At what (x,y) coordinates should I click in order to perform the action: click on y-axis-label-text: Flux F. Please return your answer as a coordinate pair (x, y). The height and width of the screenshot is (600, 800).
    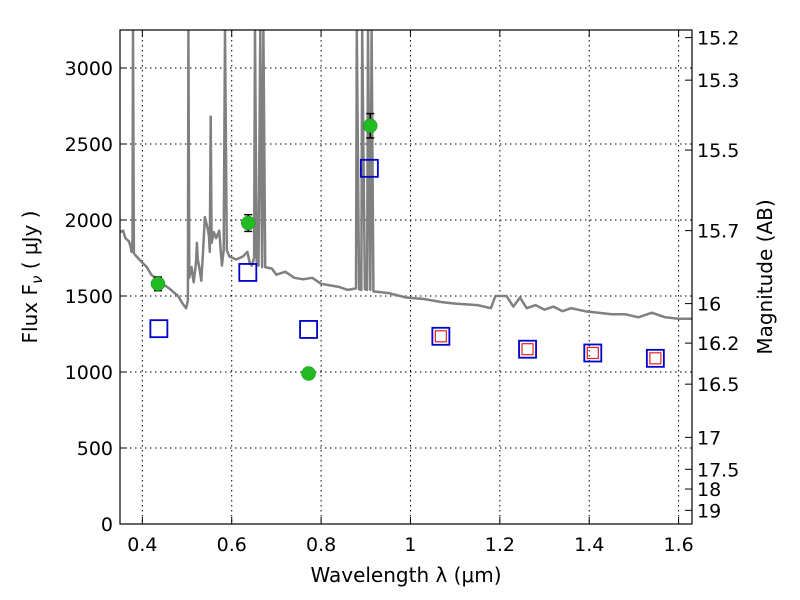
    Looking at the image, I should click on (30, 313).